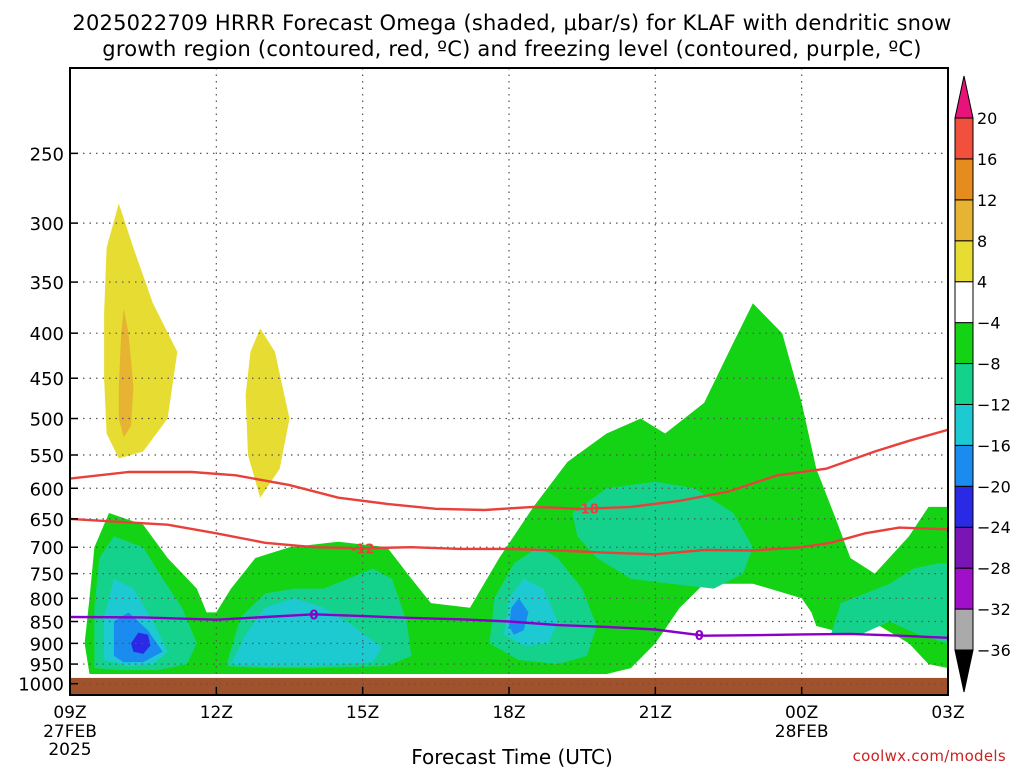  I want to click on x-tick-label-12Z: 12Z, so click(216, 713).